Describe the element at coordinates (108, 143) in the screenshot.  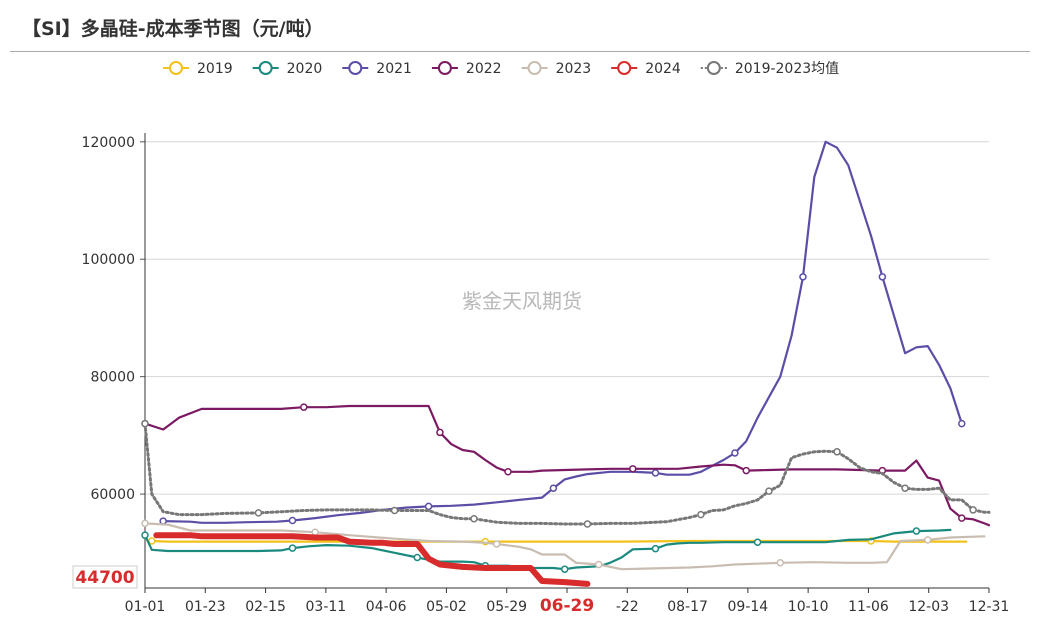
I see `y-tick-label: 120000` at that location.